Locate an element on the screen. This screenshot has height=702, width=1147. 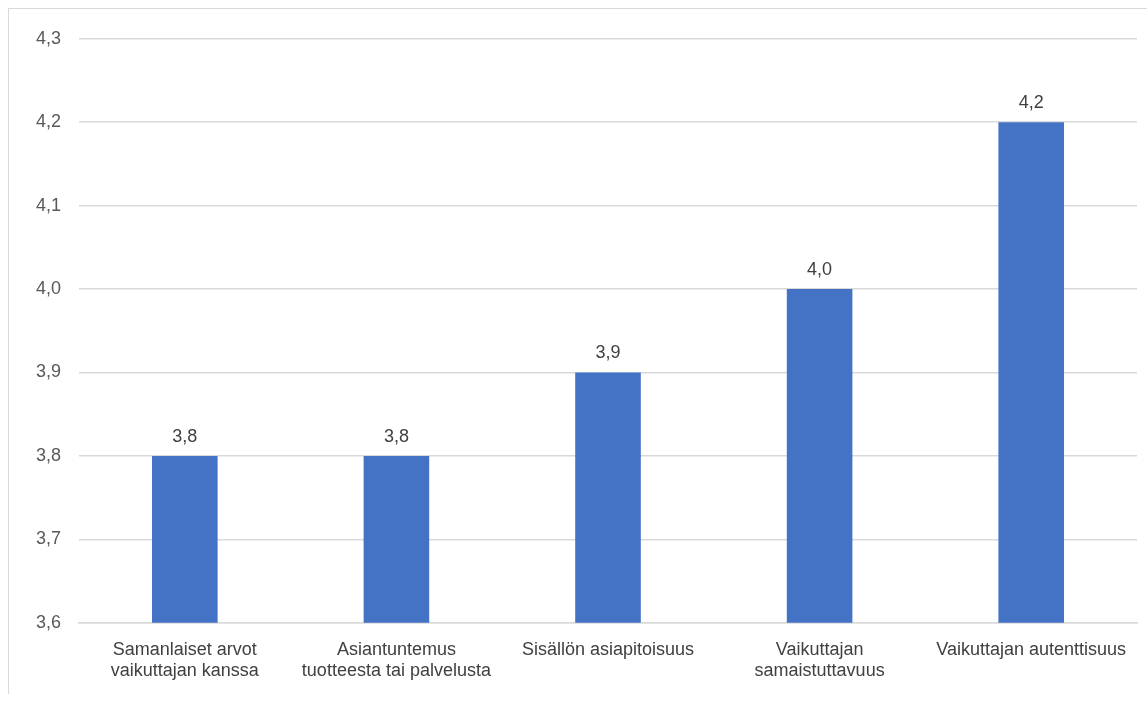
y-tick-label: 3,6 is located at coordinates (48, 621).